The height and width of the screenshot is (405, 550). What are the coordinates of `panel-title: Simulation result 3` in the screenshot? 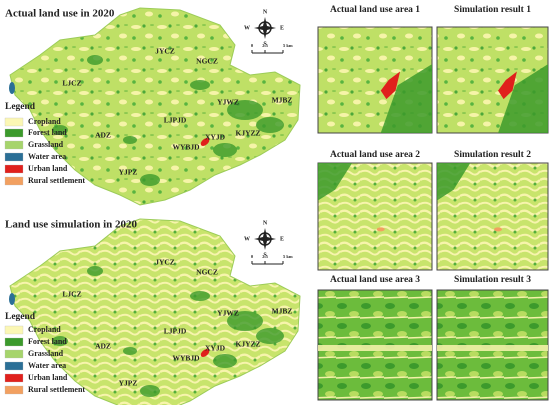 It's located at (492, 280).